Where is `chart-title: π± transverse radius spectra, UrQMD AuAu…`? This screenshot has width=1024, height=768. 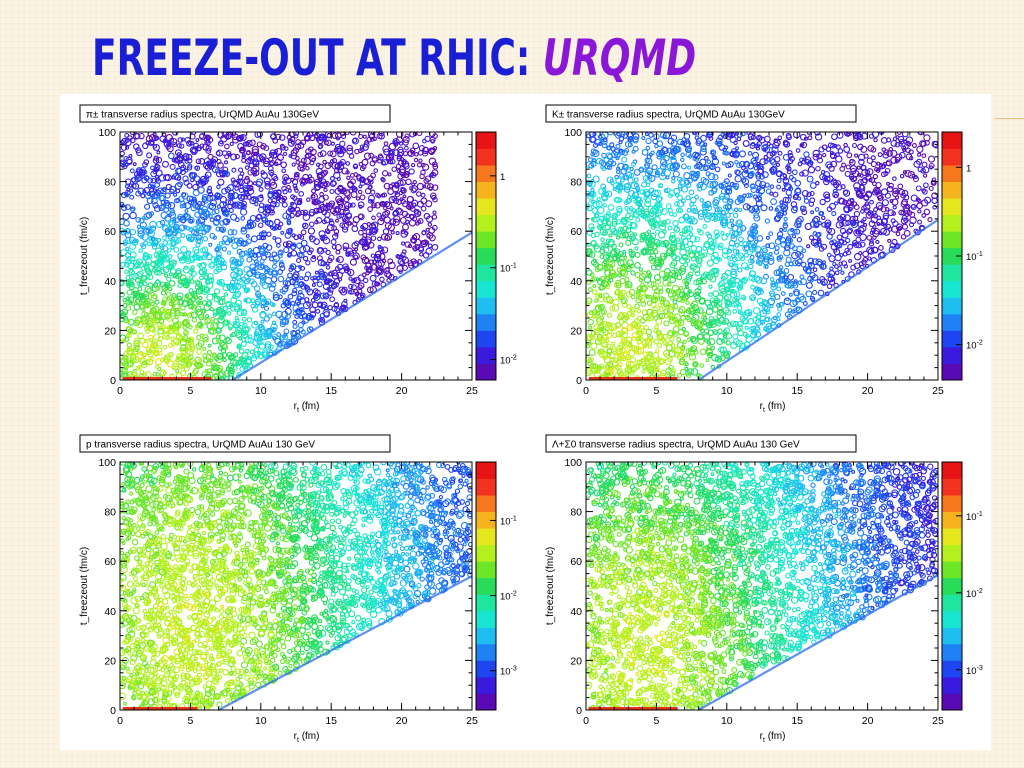
chart-title: π± transverse radius spectra, UrQMD AuAu… is located at coordinates (202, 115).